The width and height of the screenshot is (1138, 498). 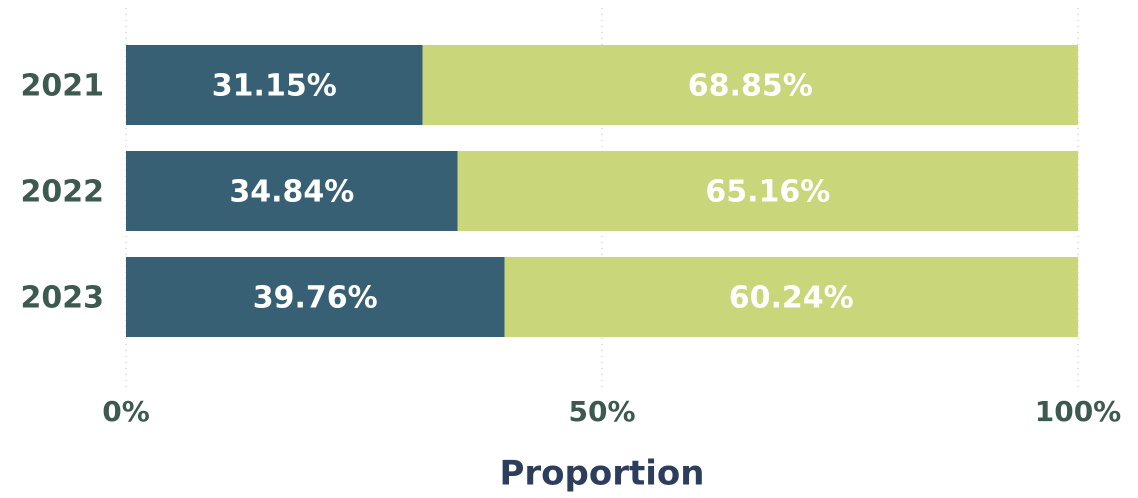 What do you see at coordinates (126, 411) in the screenshot?
I see `x-tick-label: 0%` at bounding box center [126, 411].